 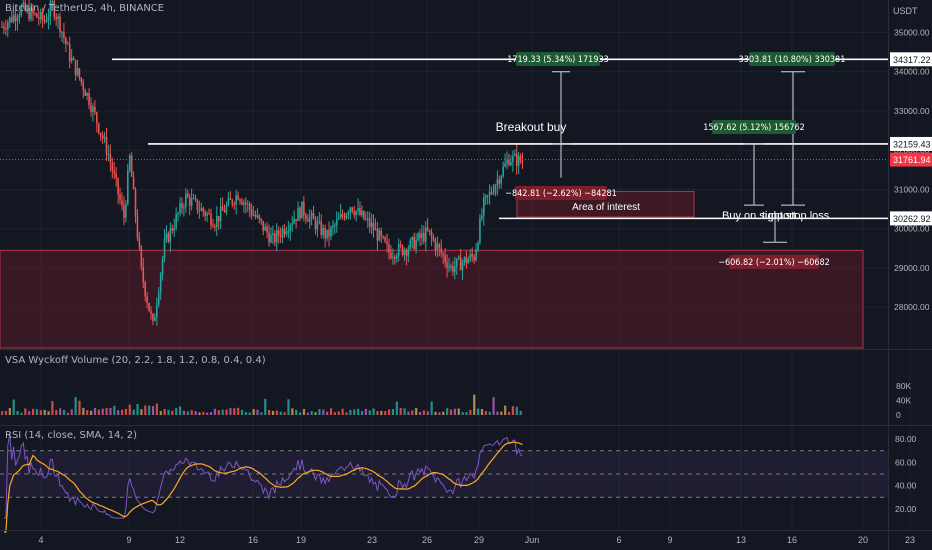 What do you see at coordinates (863, 540) in the screenshot?
I see `date-tick: 20` at bounding box center [863, 540].